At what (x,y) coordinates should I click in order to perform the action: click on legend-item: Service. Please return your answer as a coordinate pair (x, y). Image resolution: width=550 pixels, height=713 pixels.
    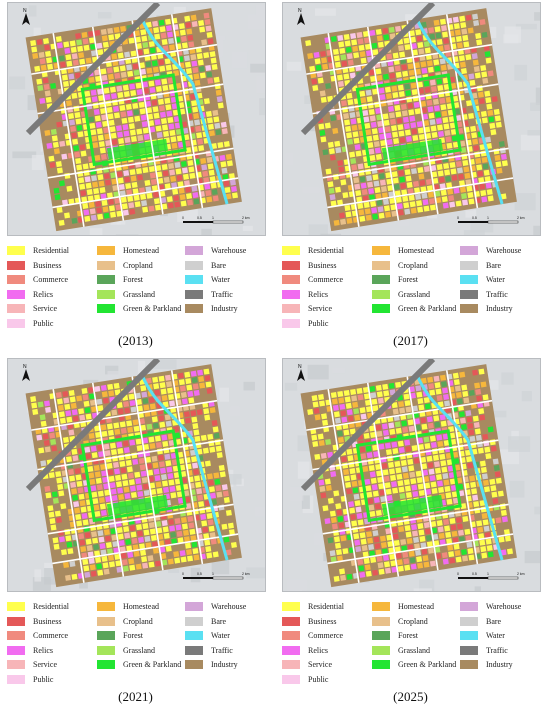
    Looking at the image, I should click on (32, 308).